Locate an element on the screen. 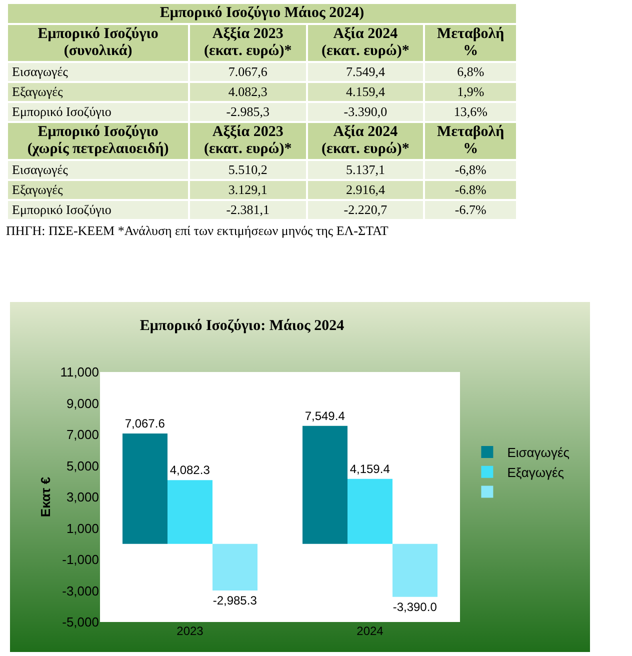 The image size is (632, 656). y-tick-label: -3,000 is located at coordinates (80, 590).